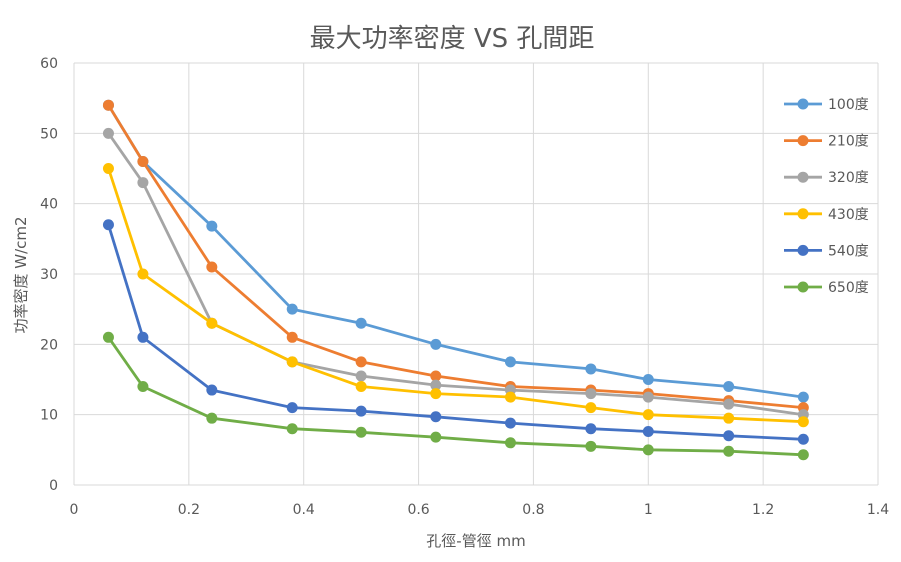 This screenshot has height=562, width=901. What do you see at coordinates (49, 345) in the screenshot?
I see `y-tick-label: 20` at bounding box center [49, 345].